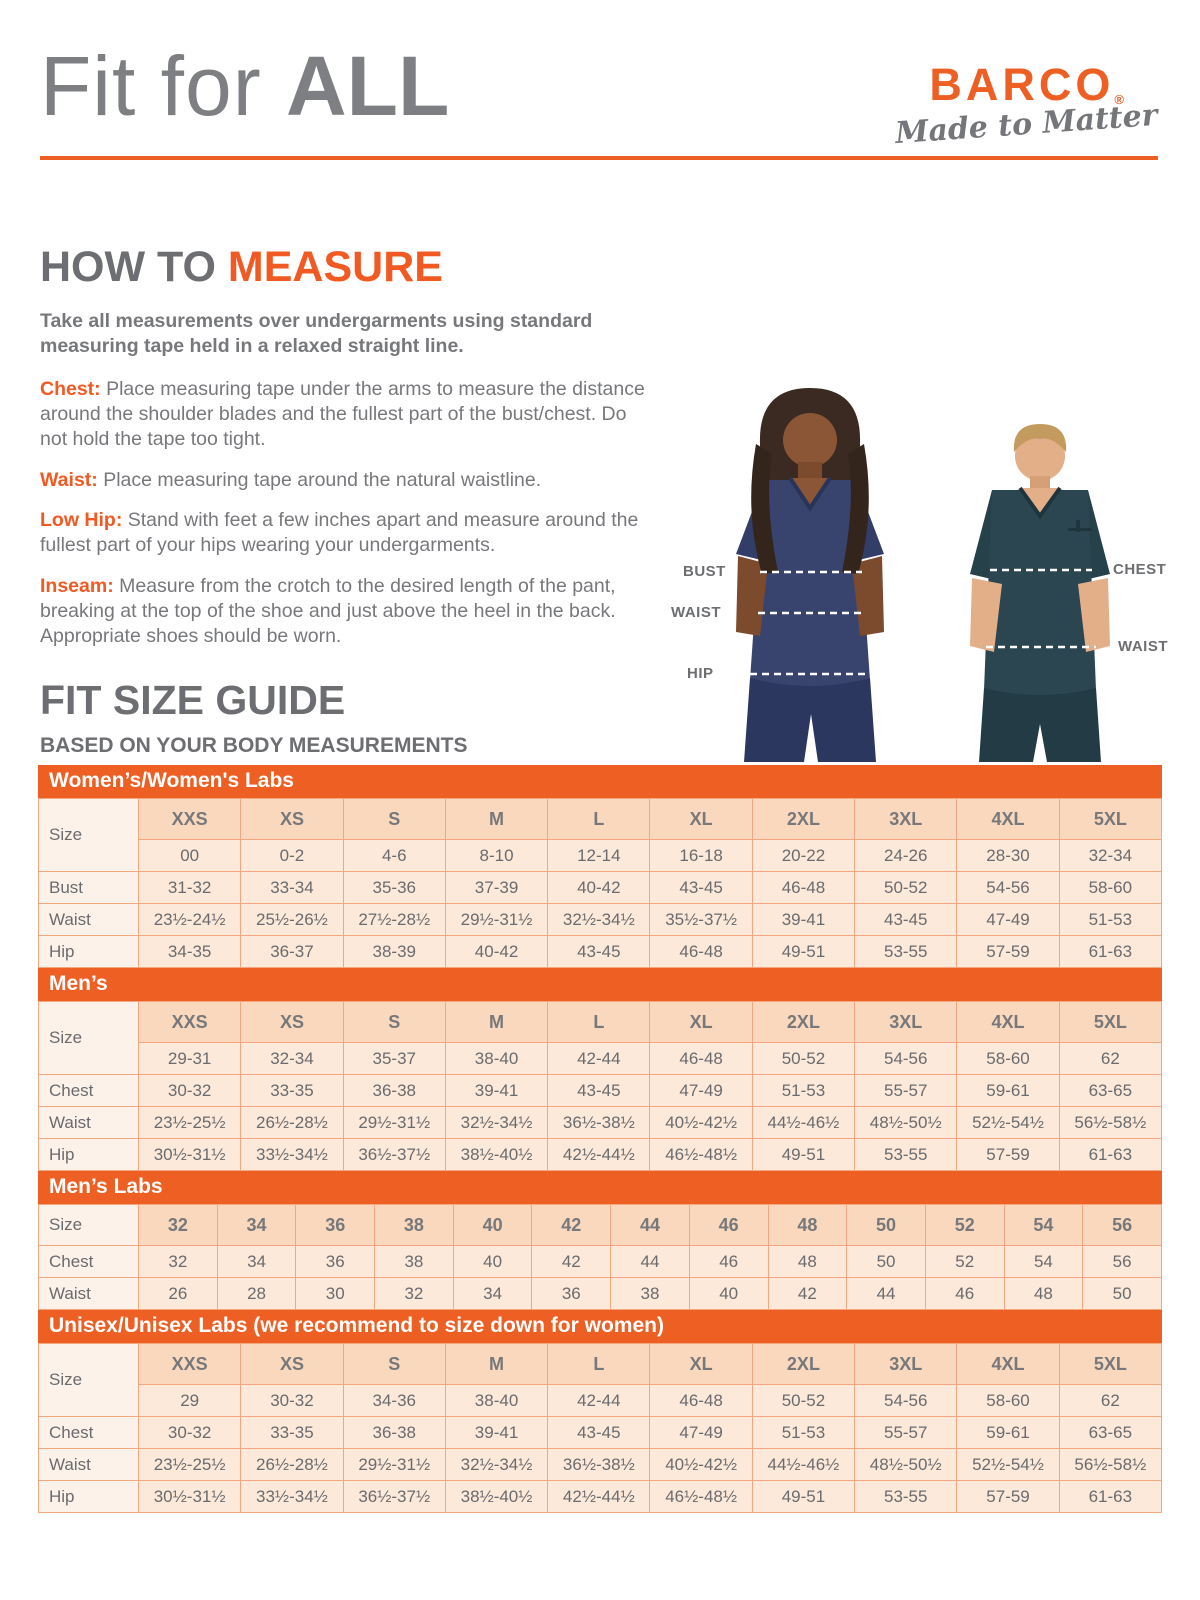 This screenshot has width=1200, height=1600. Describe the element at coordinates (600, 1293) in the screenshot. I see `table-row: Waist 26 28 30 32 34 36 38 40 42 44 46 48 50` at that location.